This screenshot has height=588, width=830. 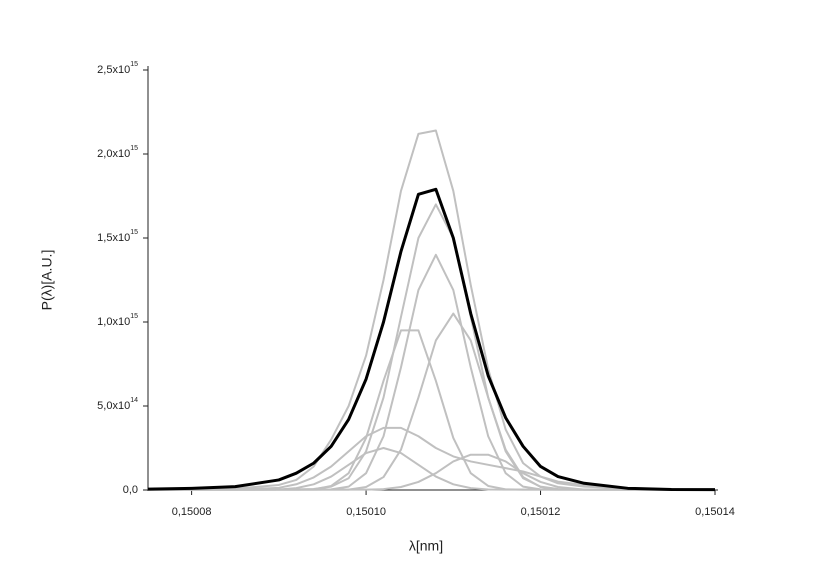 What do you see at coordinates (47, 280) in the screenshot?
I see `y-axis-title: P(λ)[A.U.]` at bounding box center [47, 280].